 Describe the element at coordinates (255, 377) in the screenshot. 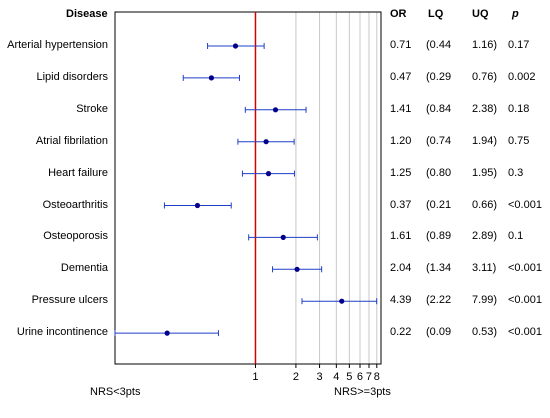

I see `x-tick-label: 1` at that location.